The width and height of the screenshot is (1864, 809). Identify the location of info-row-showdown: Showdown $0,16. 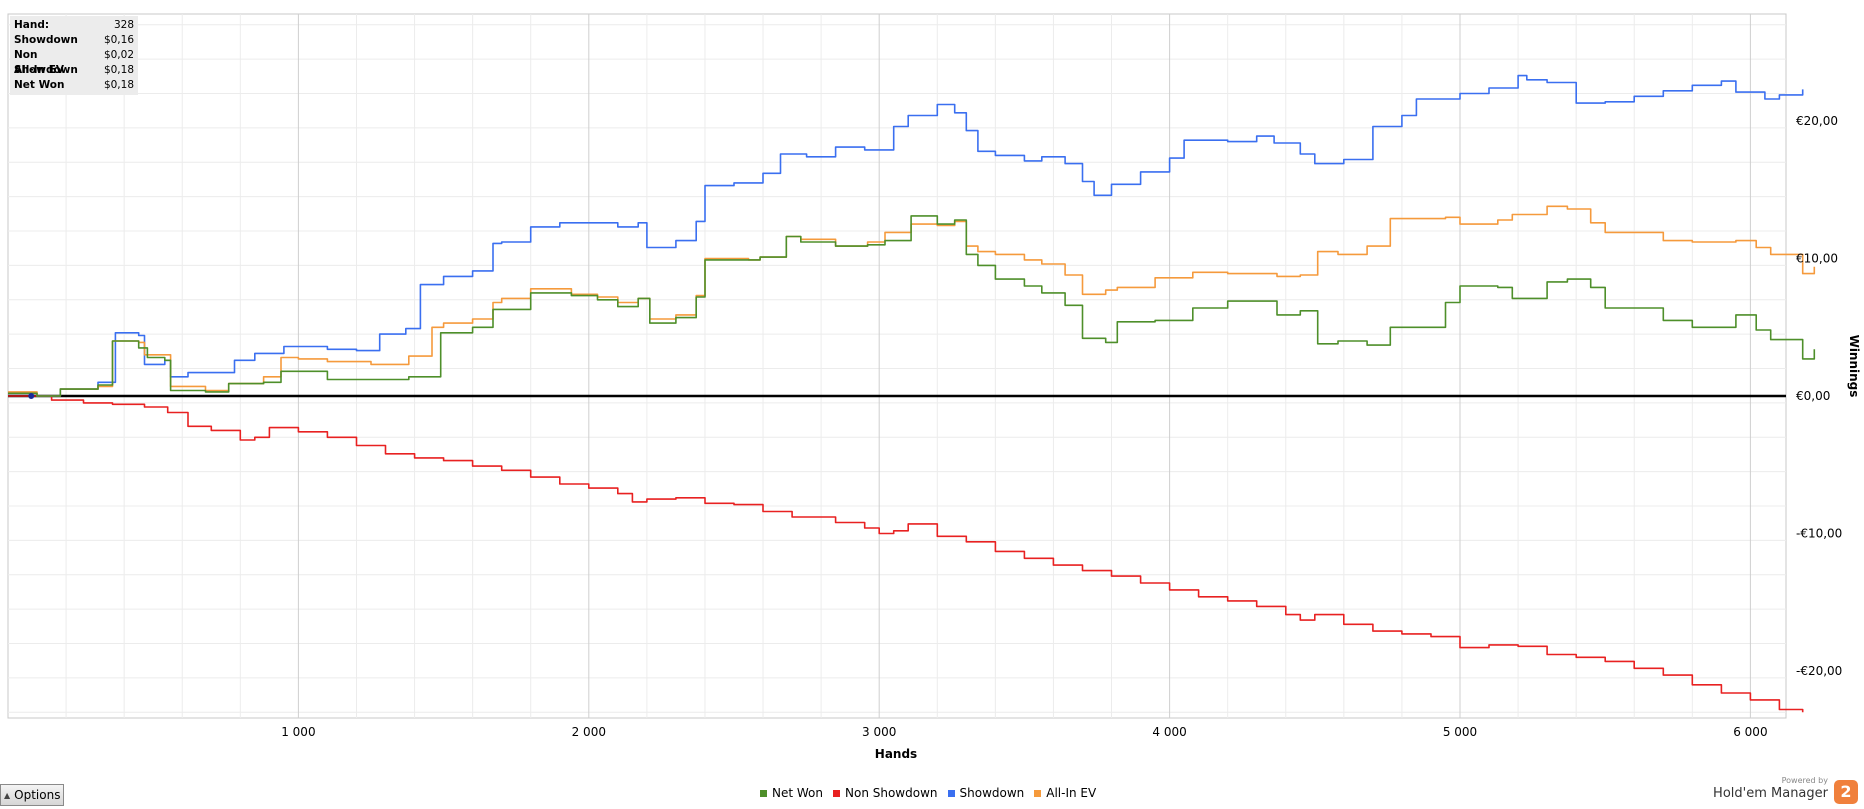
(74, 40).